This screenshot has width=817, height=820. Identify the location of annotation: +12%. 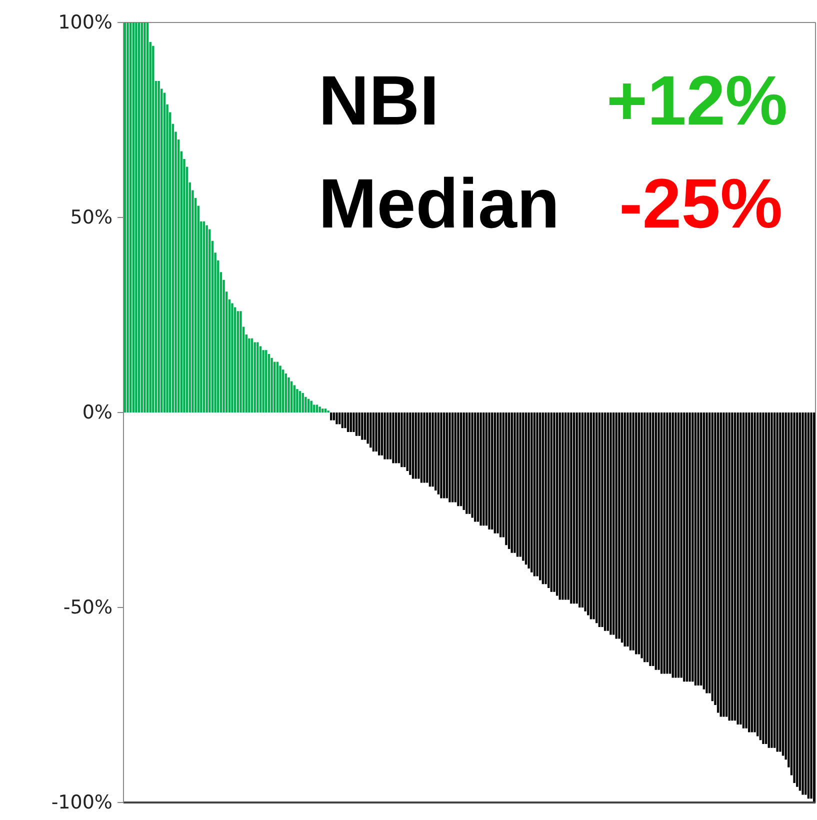
(697, 101).